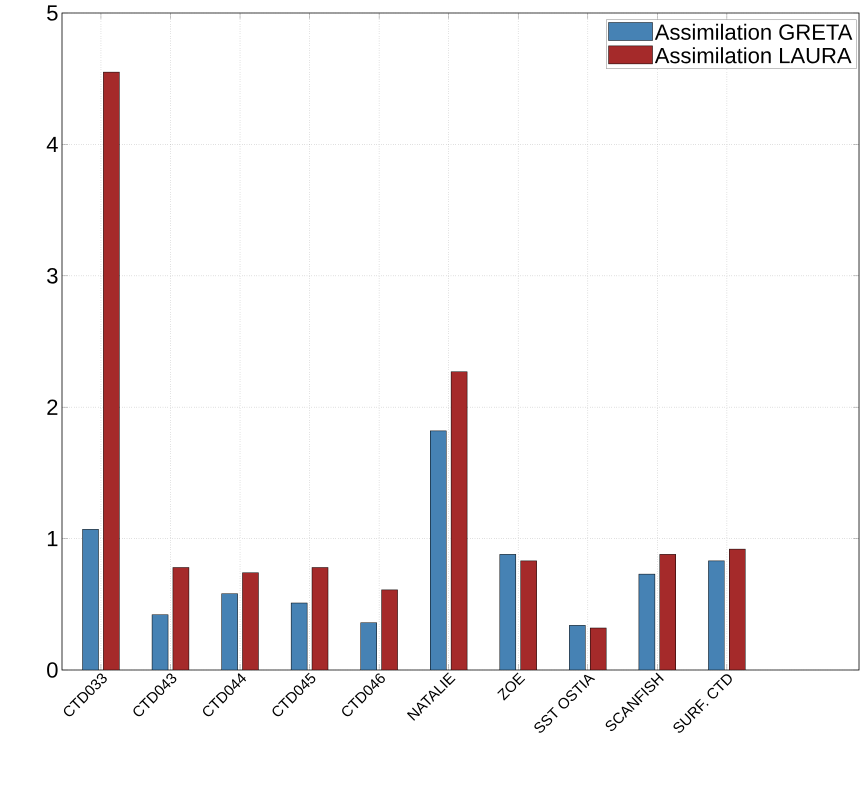  Describe the element at coordinates (52, 670) in the screenshot. I see `y-tick-label: 0` at that location.